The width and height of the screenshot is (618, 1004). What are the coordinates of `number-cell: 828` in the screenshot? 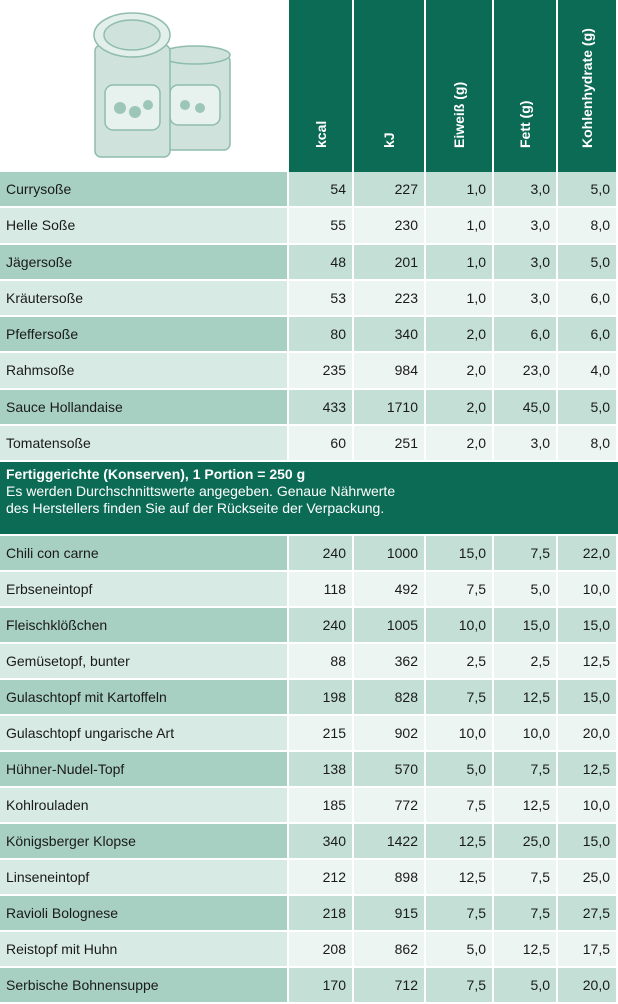 It's located at (390, 698).